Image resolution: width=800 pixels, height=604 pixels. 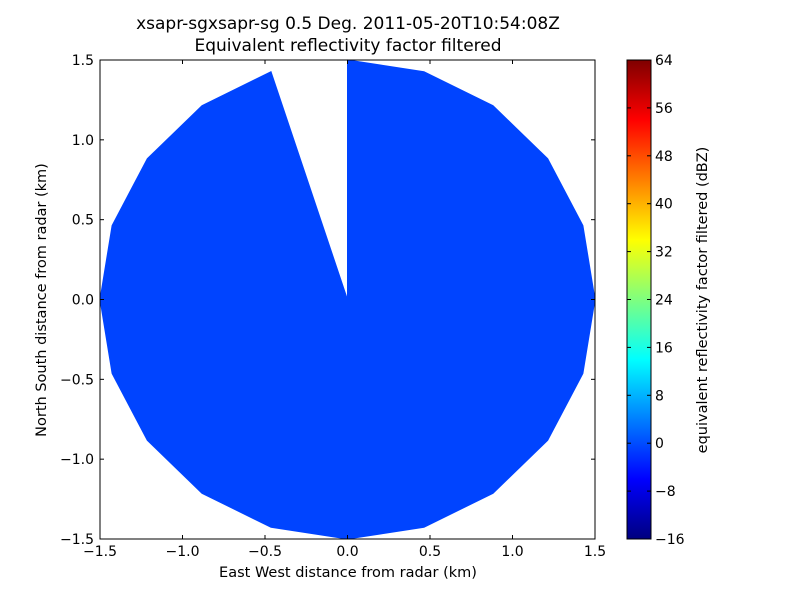 What do you see at coordinates (83, 221) in the screenshot?
I see `y-tick-label: 0.5` at bounding box center [83, 221].